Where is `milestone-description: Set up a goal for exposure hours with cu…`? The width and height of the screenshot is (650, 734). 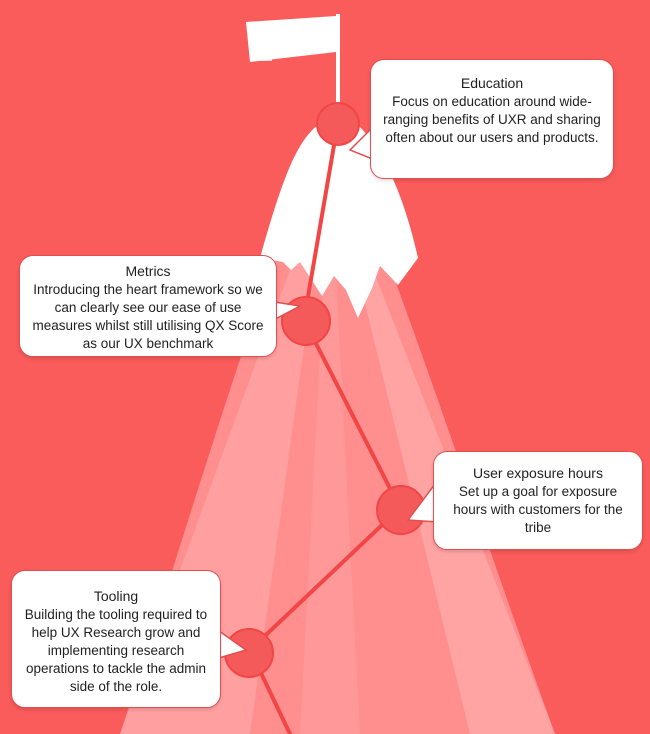
milestone-description: Set up a goal for exposure hours with cu… is located at coordinates (538, 509).